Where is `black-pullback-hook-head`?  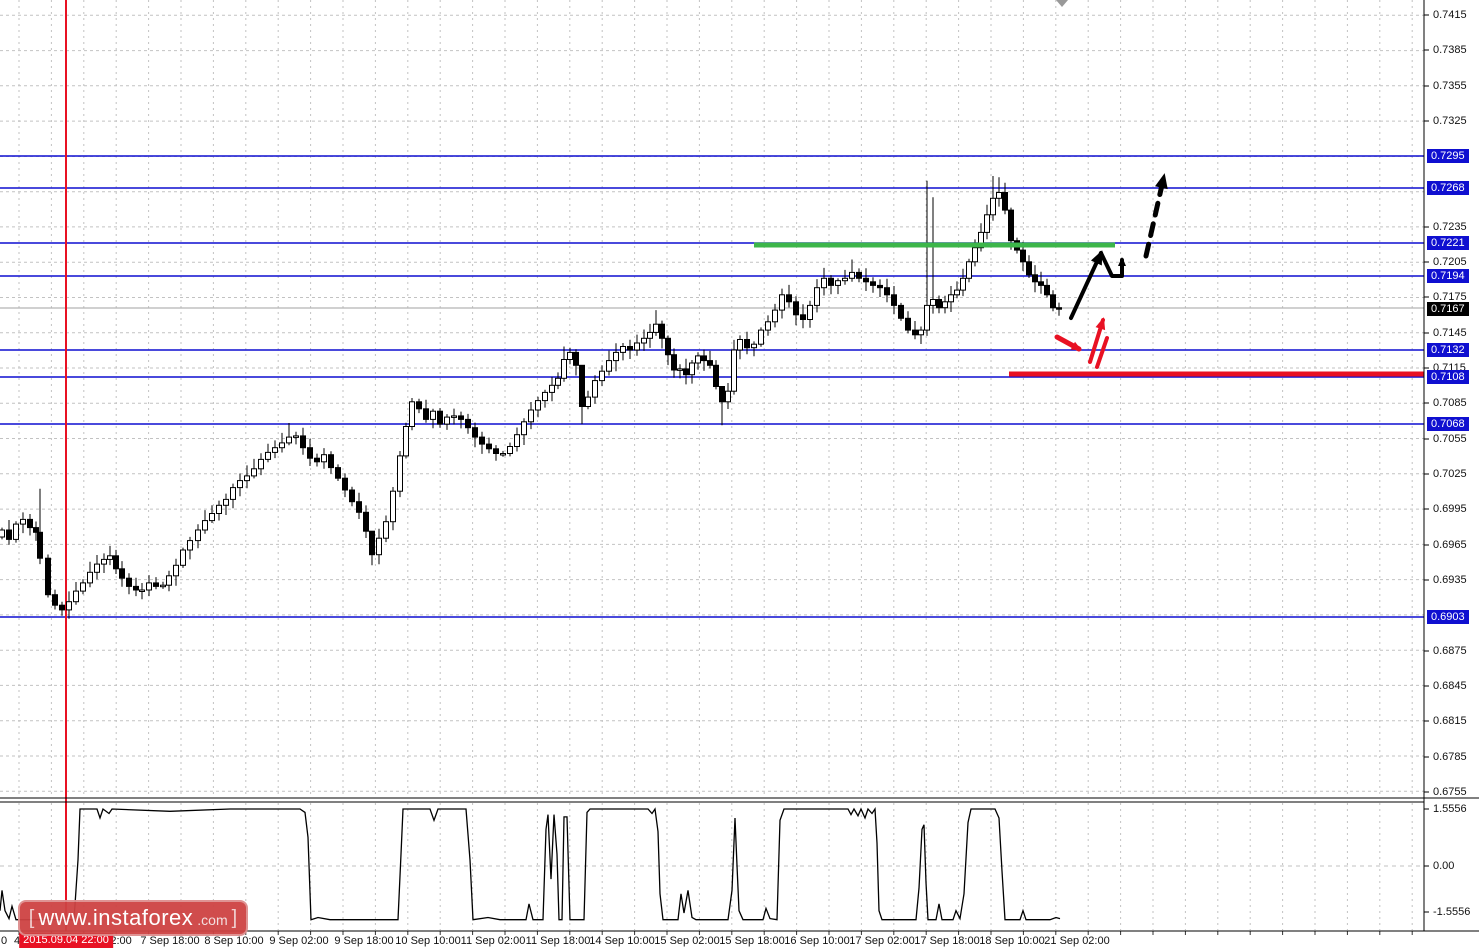
black-pullback-hook-head is located at coordinates (1122, 261).